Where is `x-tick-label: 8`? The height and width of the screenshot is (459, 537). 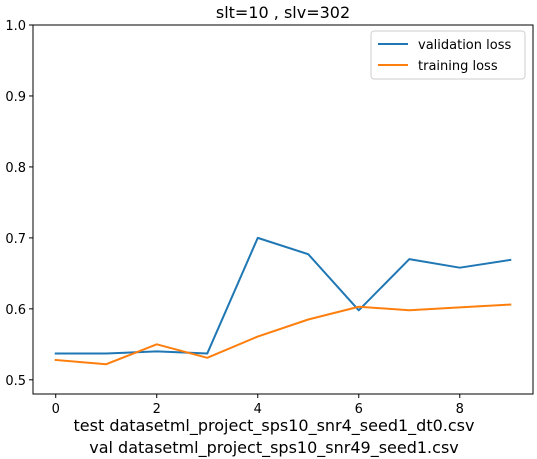 x-tick-label: 8 is located at coordinates (460, 409).